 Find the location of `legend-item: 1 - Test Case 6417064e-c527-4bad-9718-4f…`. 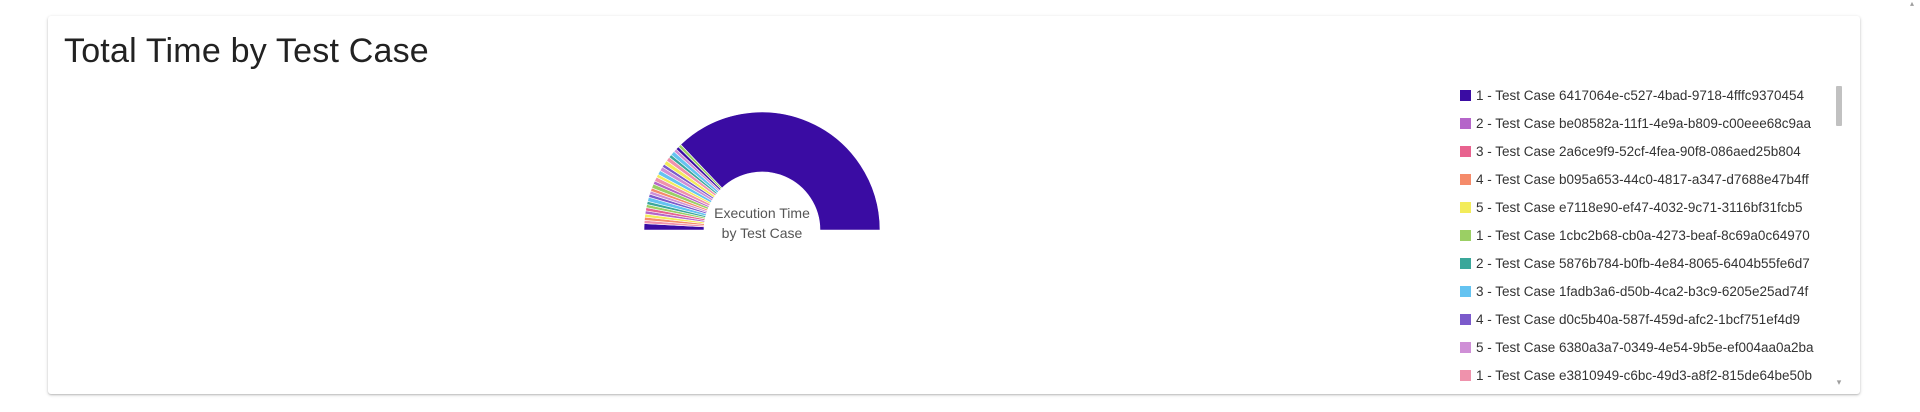

legend-item: 1 - Test Case 6417064e-c527-4bad-9718-4f… is located at coordinates (1642, 95).